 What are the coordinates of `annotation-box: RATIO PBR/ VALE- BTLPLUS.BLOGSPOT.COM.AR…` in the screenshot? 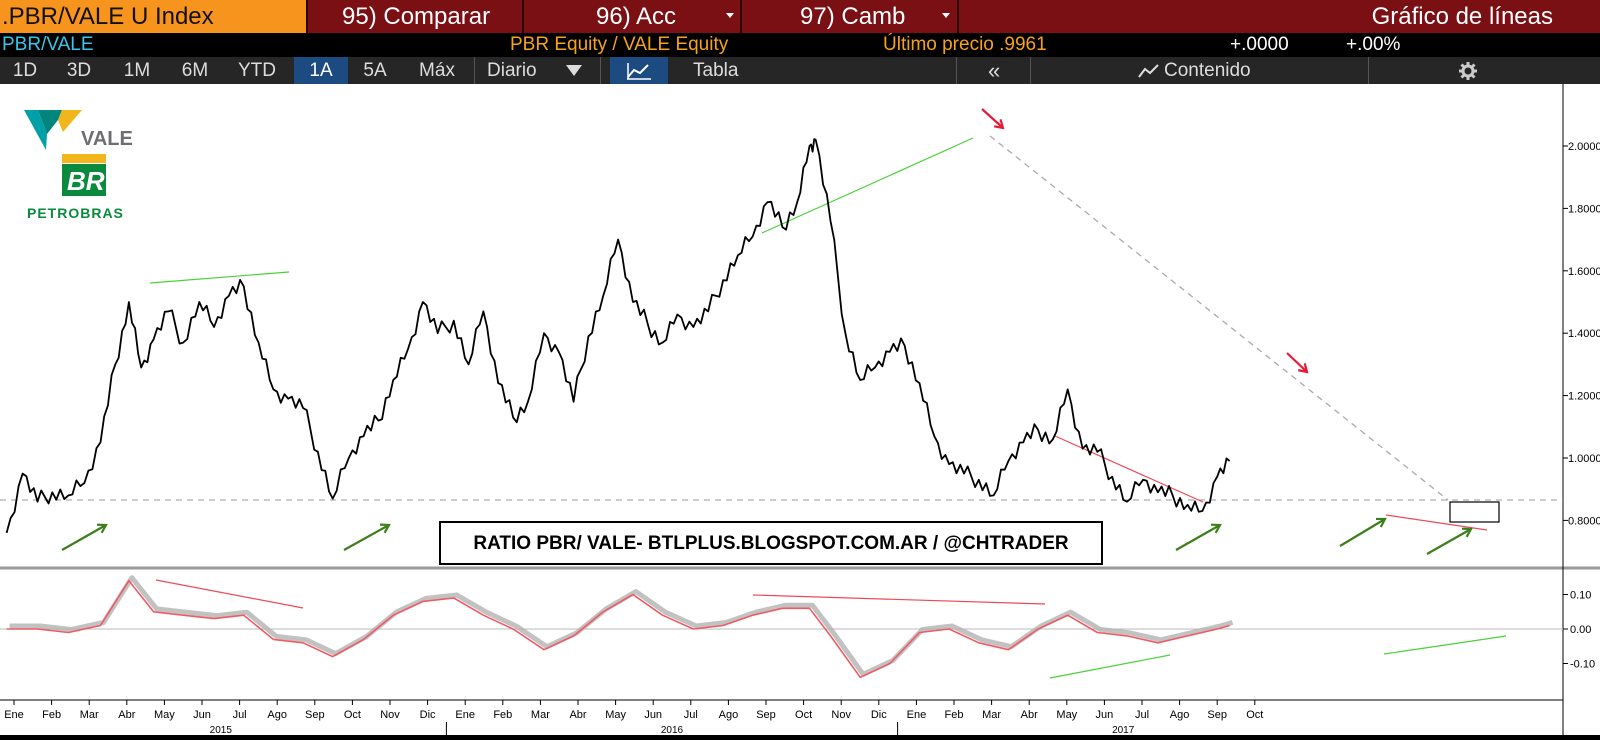 It's located at (771, 543).